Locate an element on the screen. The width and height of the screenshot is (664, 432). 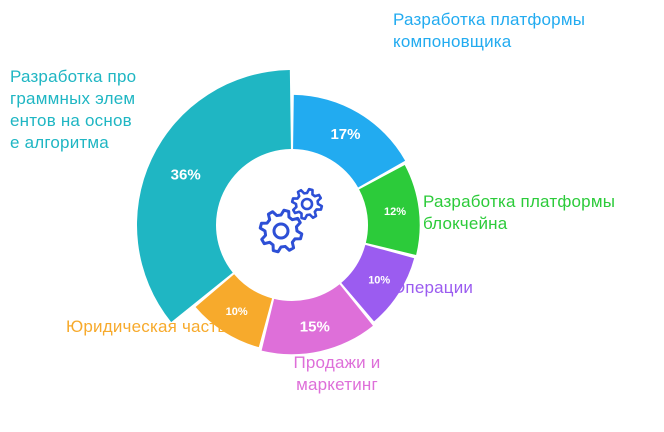
slice-percent-label: 15% is located at coordinates (315, 327).